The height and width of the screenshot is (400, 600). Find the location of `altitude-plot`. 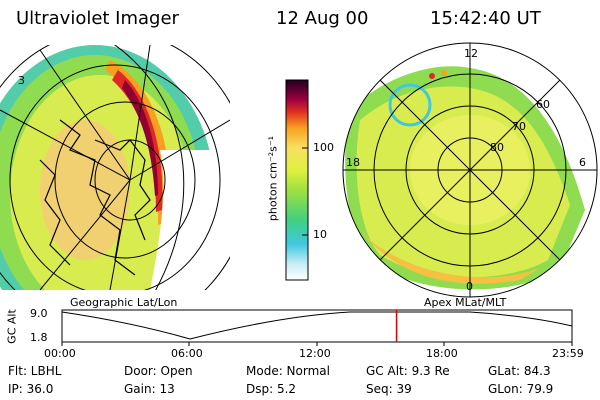

altitude-plot is located at coordinates (317, 326).